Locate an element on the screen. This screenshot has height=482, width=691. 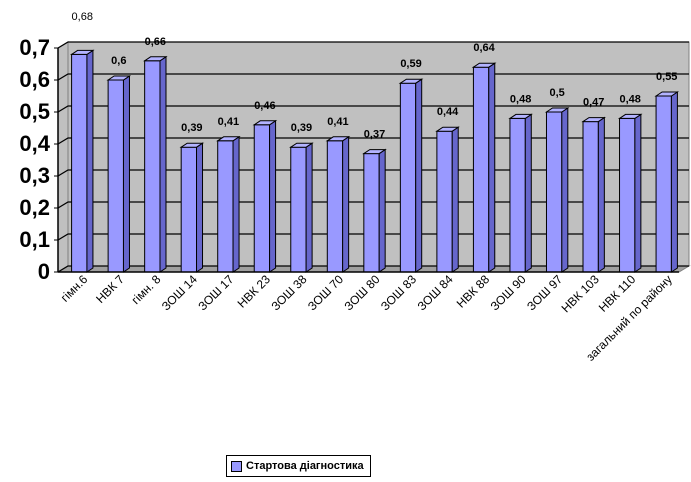
y-tick-label: 0,5 is located at coordinates (34, 111).